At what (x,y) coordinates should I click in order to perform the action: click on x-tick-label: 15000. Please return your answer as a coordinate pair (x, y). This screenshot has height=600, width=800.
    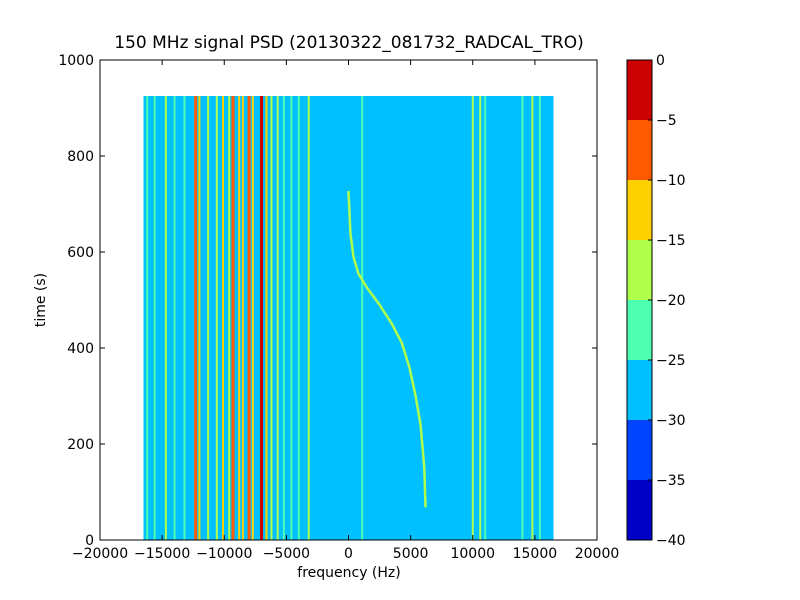
    Looking at the image, I should click on (535, 554).